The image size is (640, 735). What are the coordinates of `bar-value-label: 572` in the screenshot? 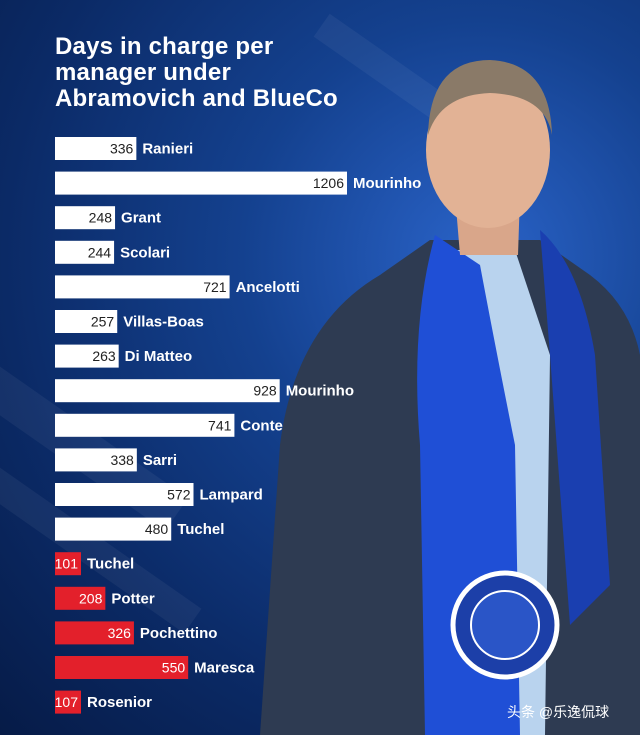 It's located at (179, 495).